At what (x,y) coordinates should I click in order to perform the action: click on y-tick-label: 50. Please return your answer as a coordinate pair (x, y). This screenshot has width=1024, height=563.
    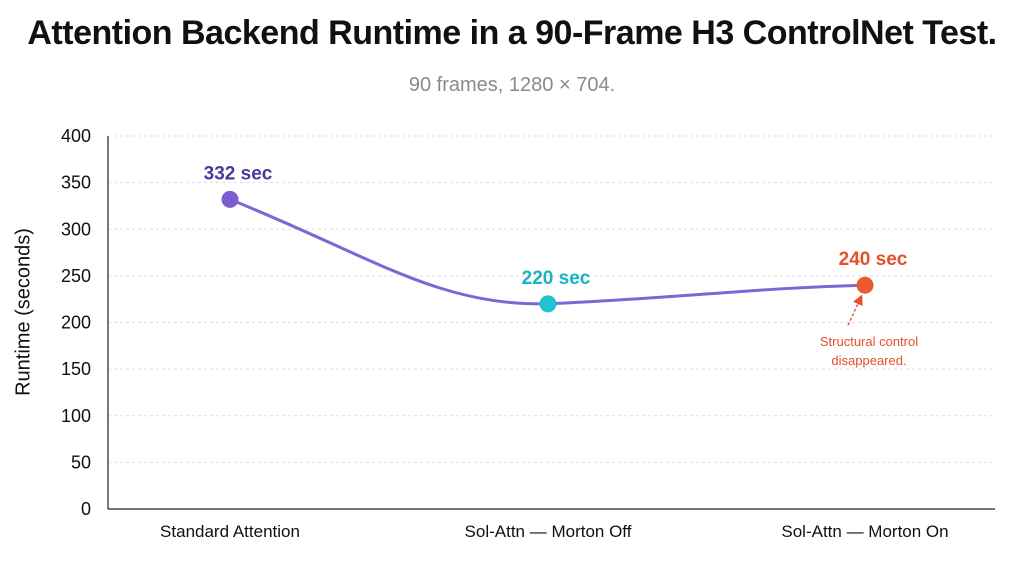
    Looking at the image, I should click on (81, 462).